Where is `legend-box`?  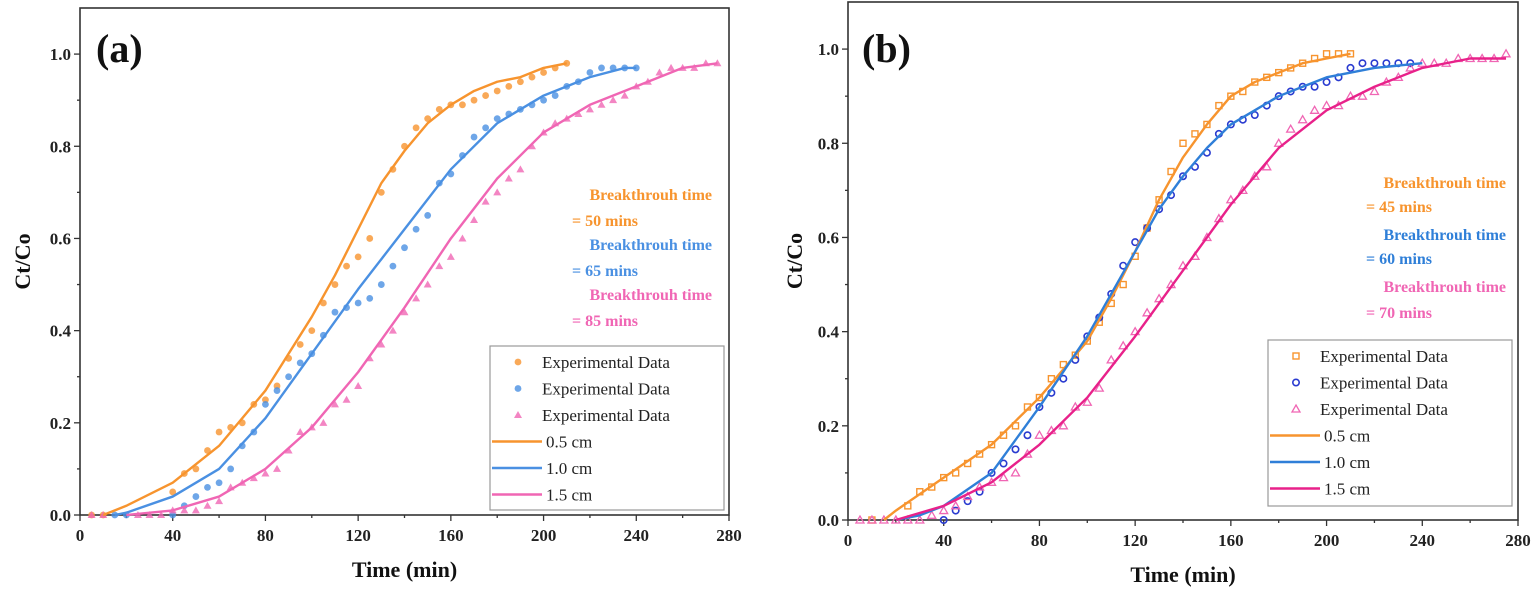
legend-box is located at coordinates (1390, 423).